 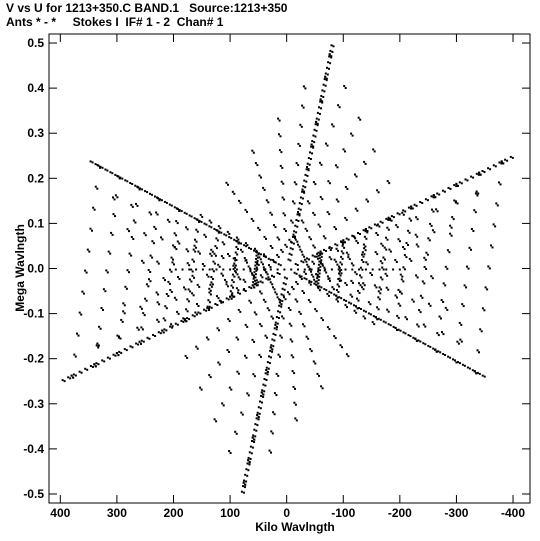 What do you see at coordinates (230, 513) in the screenshot?
I see `x-tick-label-3: 100` at bounding box center [230, 513].